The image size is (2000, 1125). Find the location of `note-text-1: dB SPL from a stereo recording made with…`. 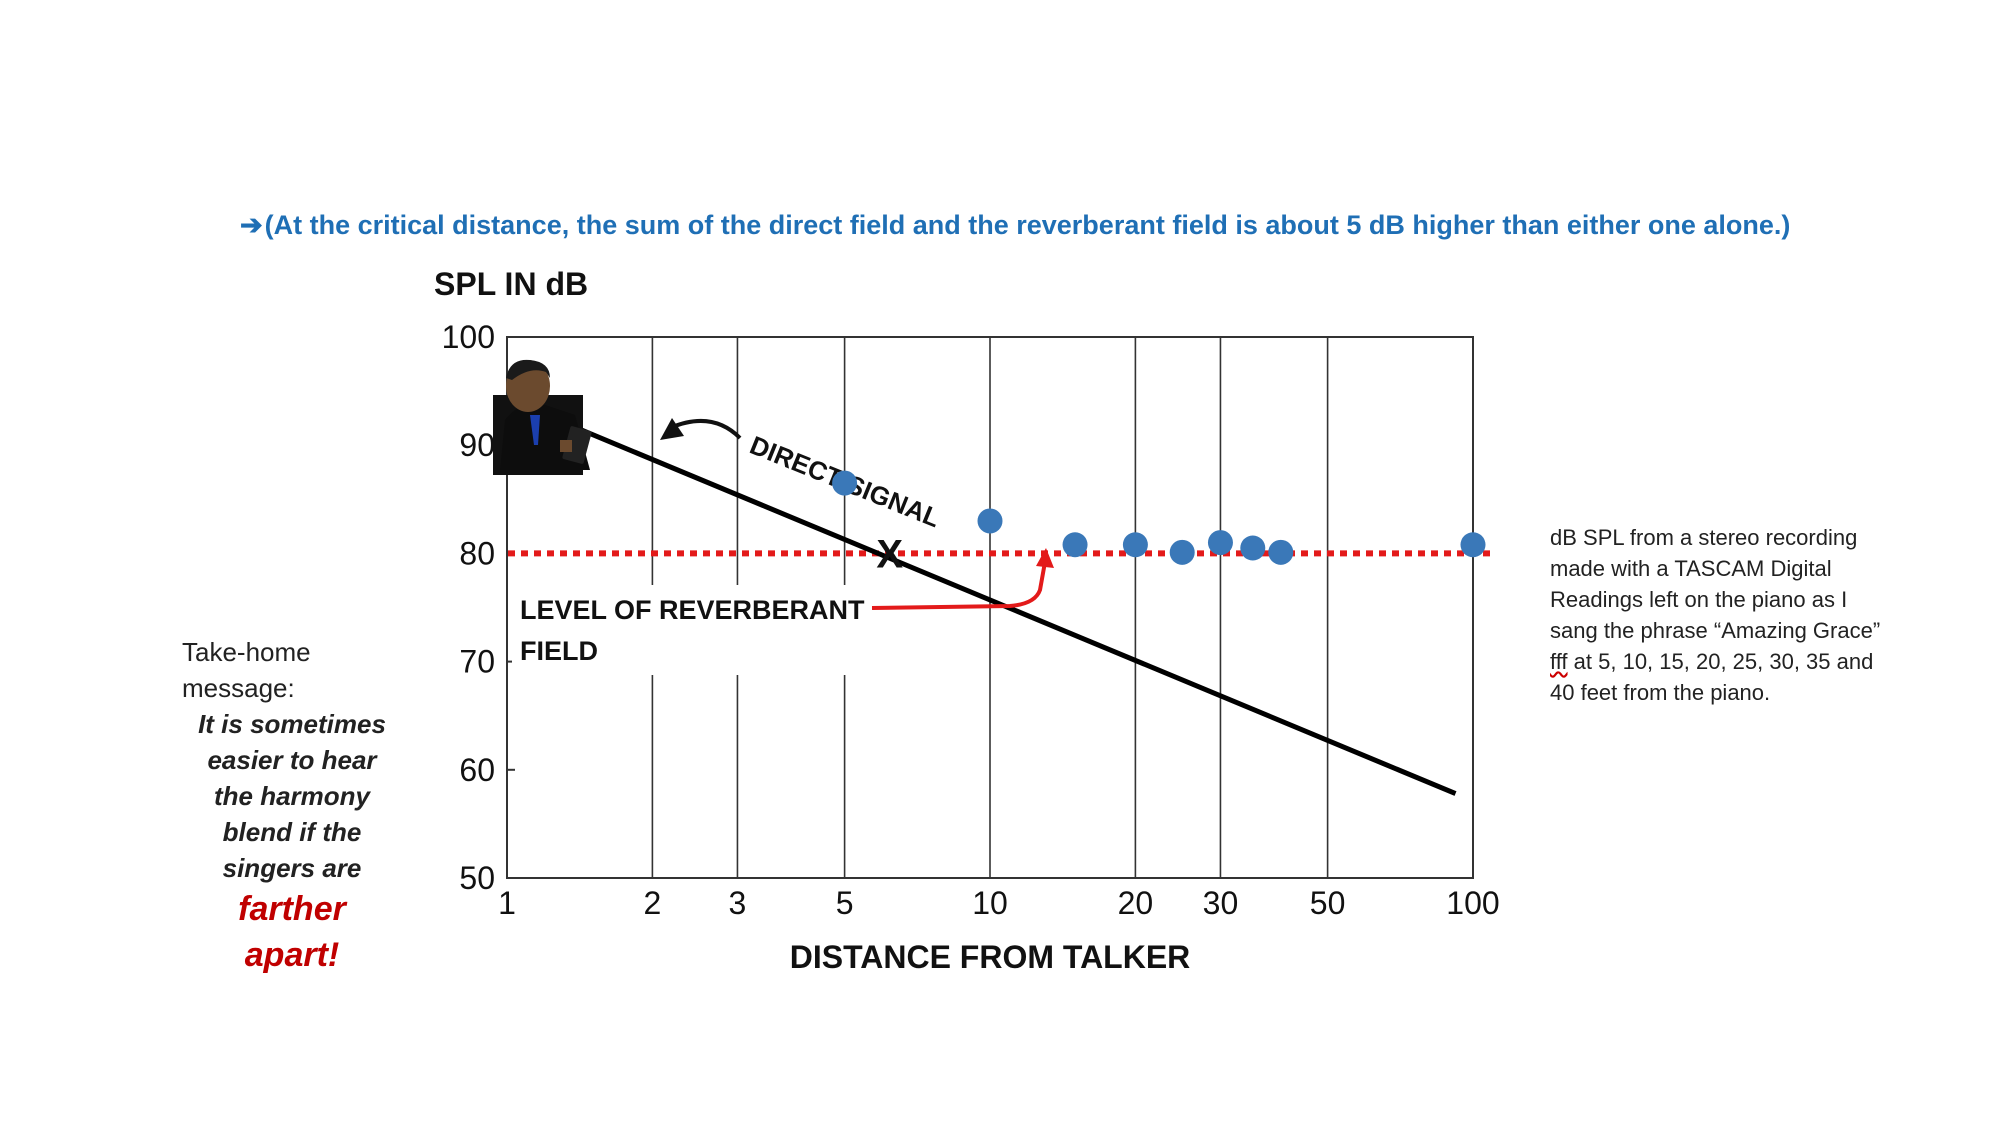

note-text-1: dB SPL from a stereo recording made with… is located at coordinates (1715, 584).